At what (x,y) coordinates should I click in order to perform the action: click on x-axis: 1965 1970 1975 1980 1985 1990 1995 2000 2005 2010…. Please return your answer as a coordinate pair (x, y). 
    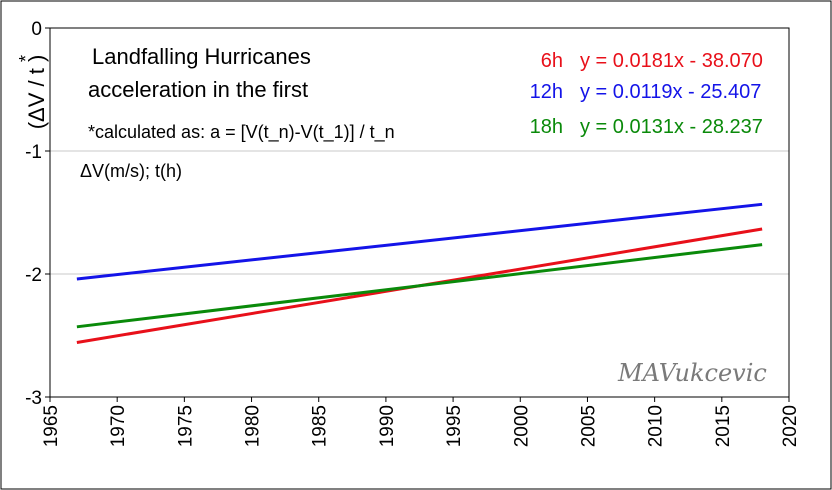
    Looking at the image, I should click on (421, 422).